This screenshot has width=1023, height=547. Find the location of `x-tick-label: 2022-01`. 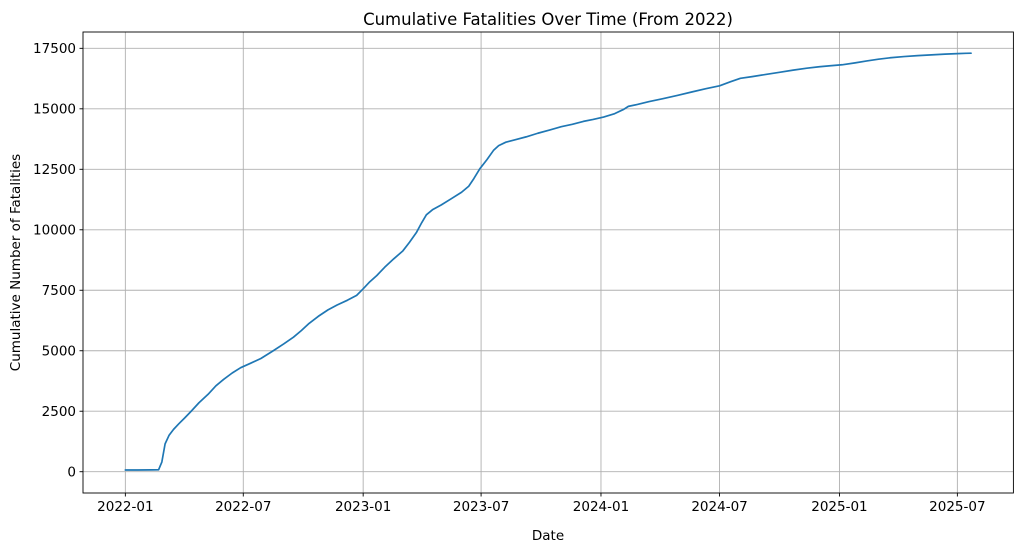

x-tick-label: 2022-01 is located at coordinates (125, 507).